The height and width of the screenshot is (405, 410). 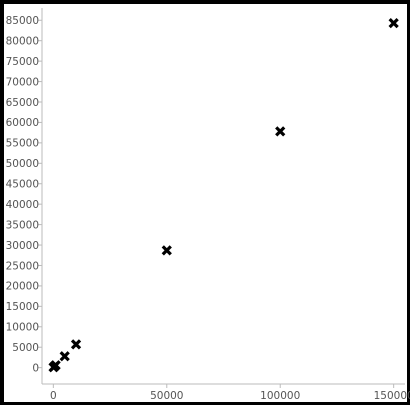 What do you see at coordinates (22, 246) in the screenshot?
I see `y-tick-label: 30000` at bounding box center [22, 246].